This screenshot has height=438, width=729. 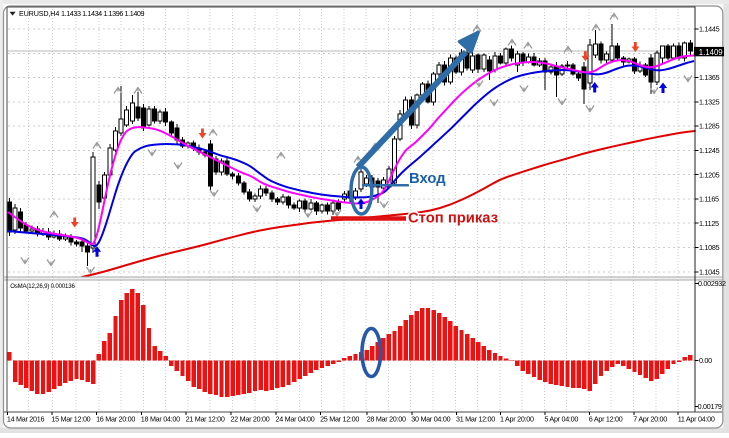 I want to click on svg-text: 1.1165, so click(x=709, y=199).